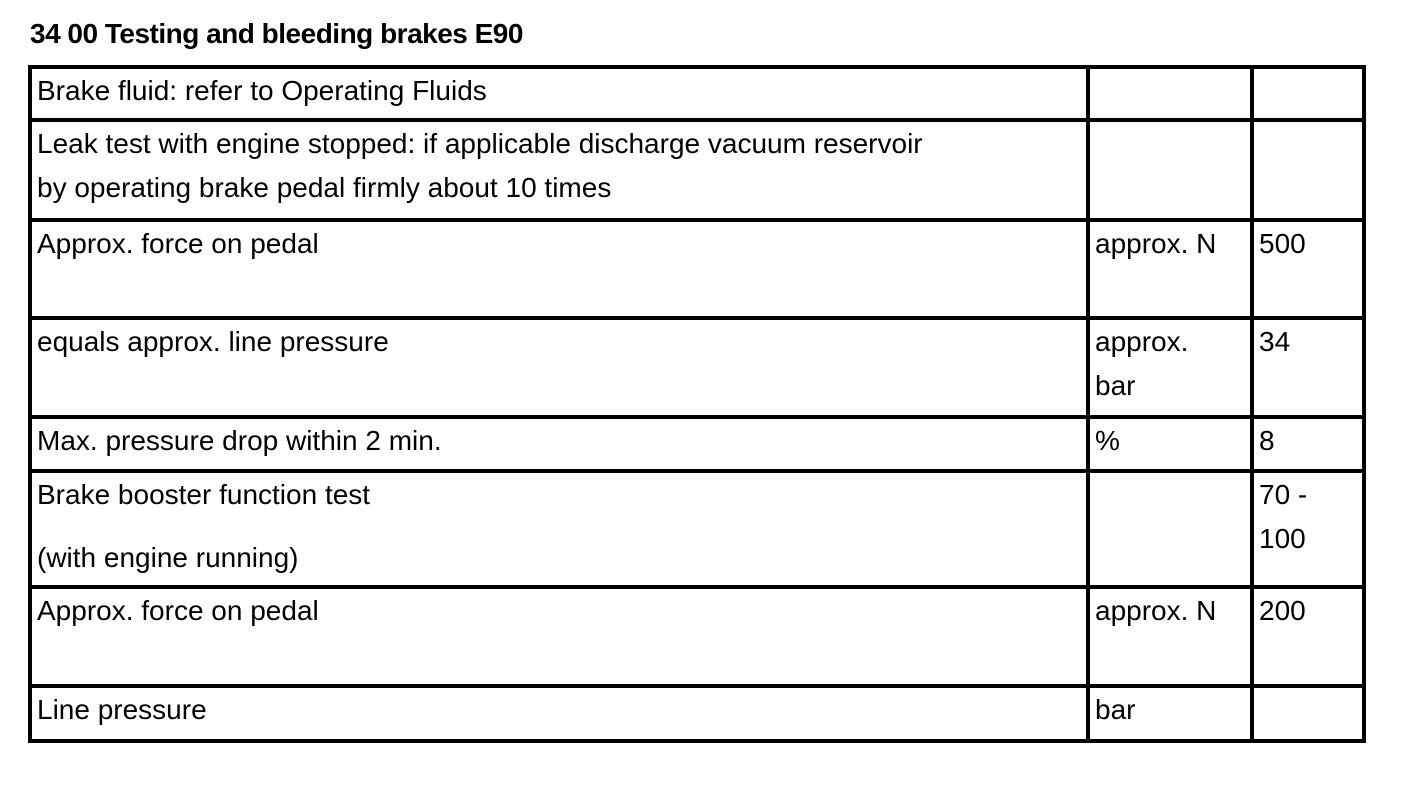 Image resolution: width=1408 pixels, height=800 pixels. What do you see at coordinates (1170, 713) in the screenshot?
I see `unit-cell: bar` at bounding box center [1170, 713].